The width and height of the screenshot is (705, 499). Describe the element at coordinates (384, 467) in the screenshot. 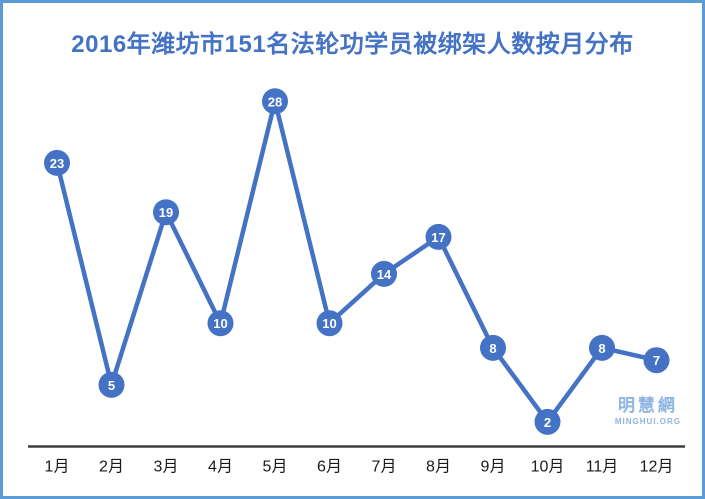

I see `x-axis-tick-label: 7月` at that location.